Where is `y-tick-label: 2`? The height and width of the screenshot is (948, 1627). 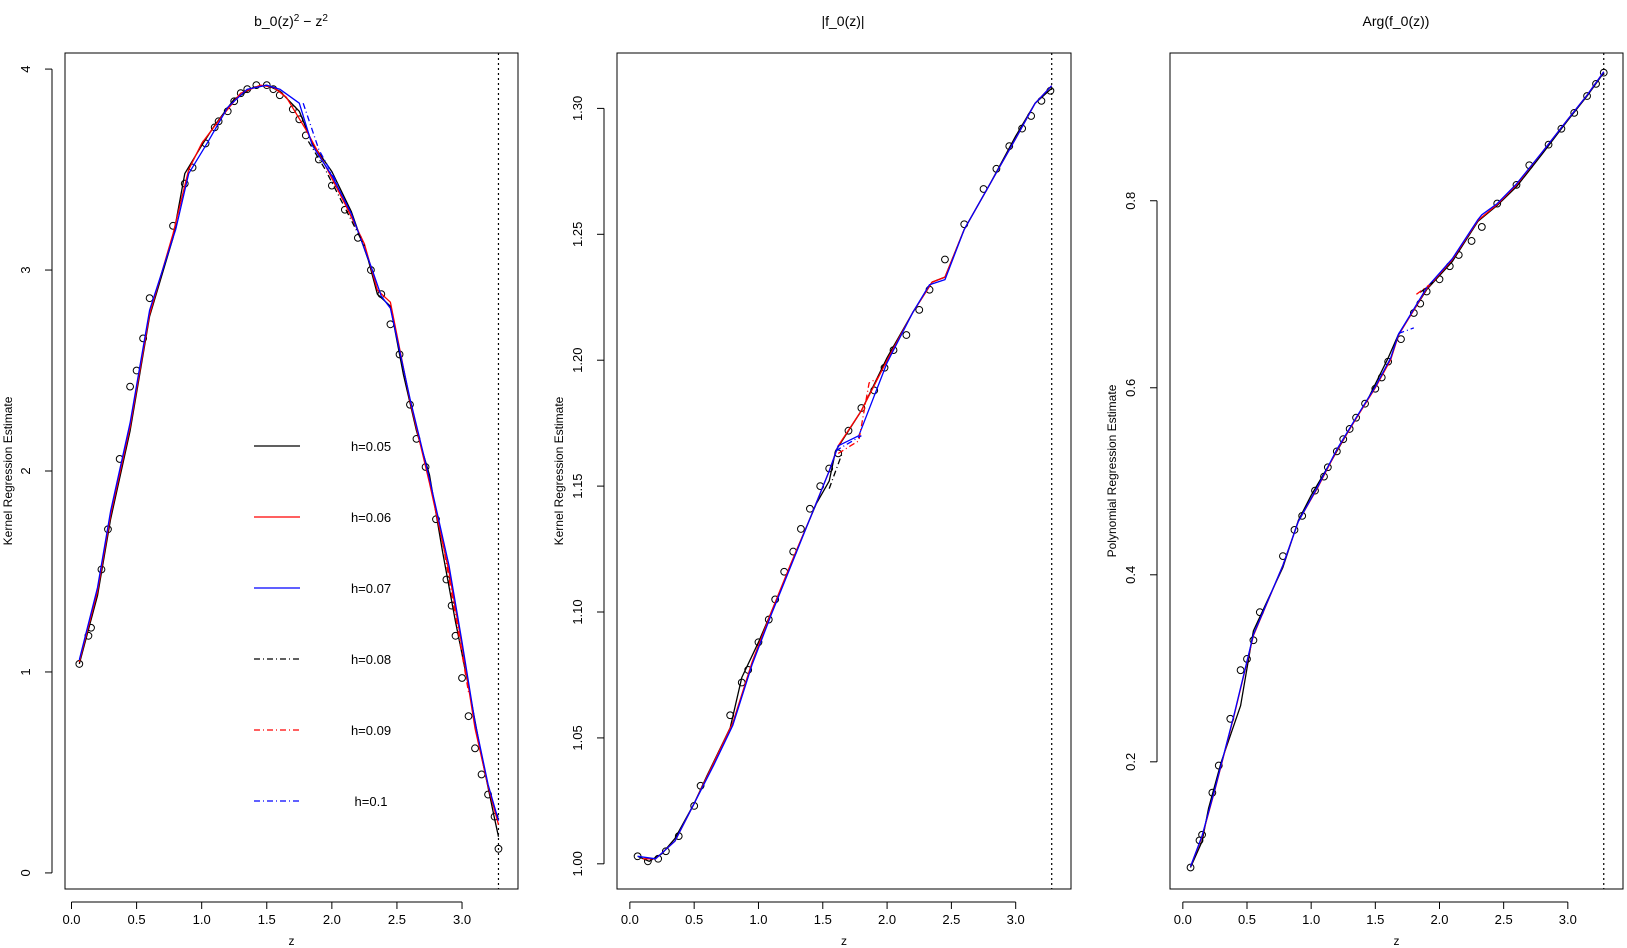 y-tick-label: 2 is located at coordinates (25, 470).